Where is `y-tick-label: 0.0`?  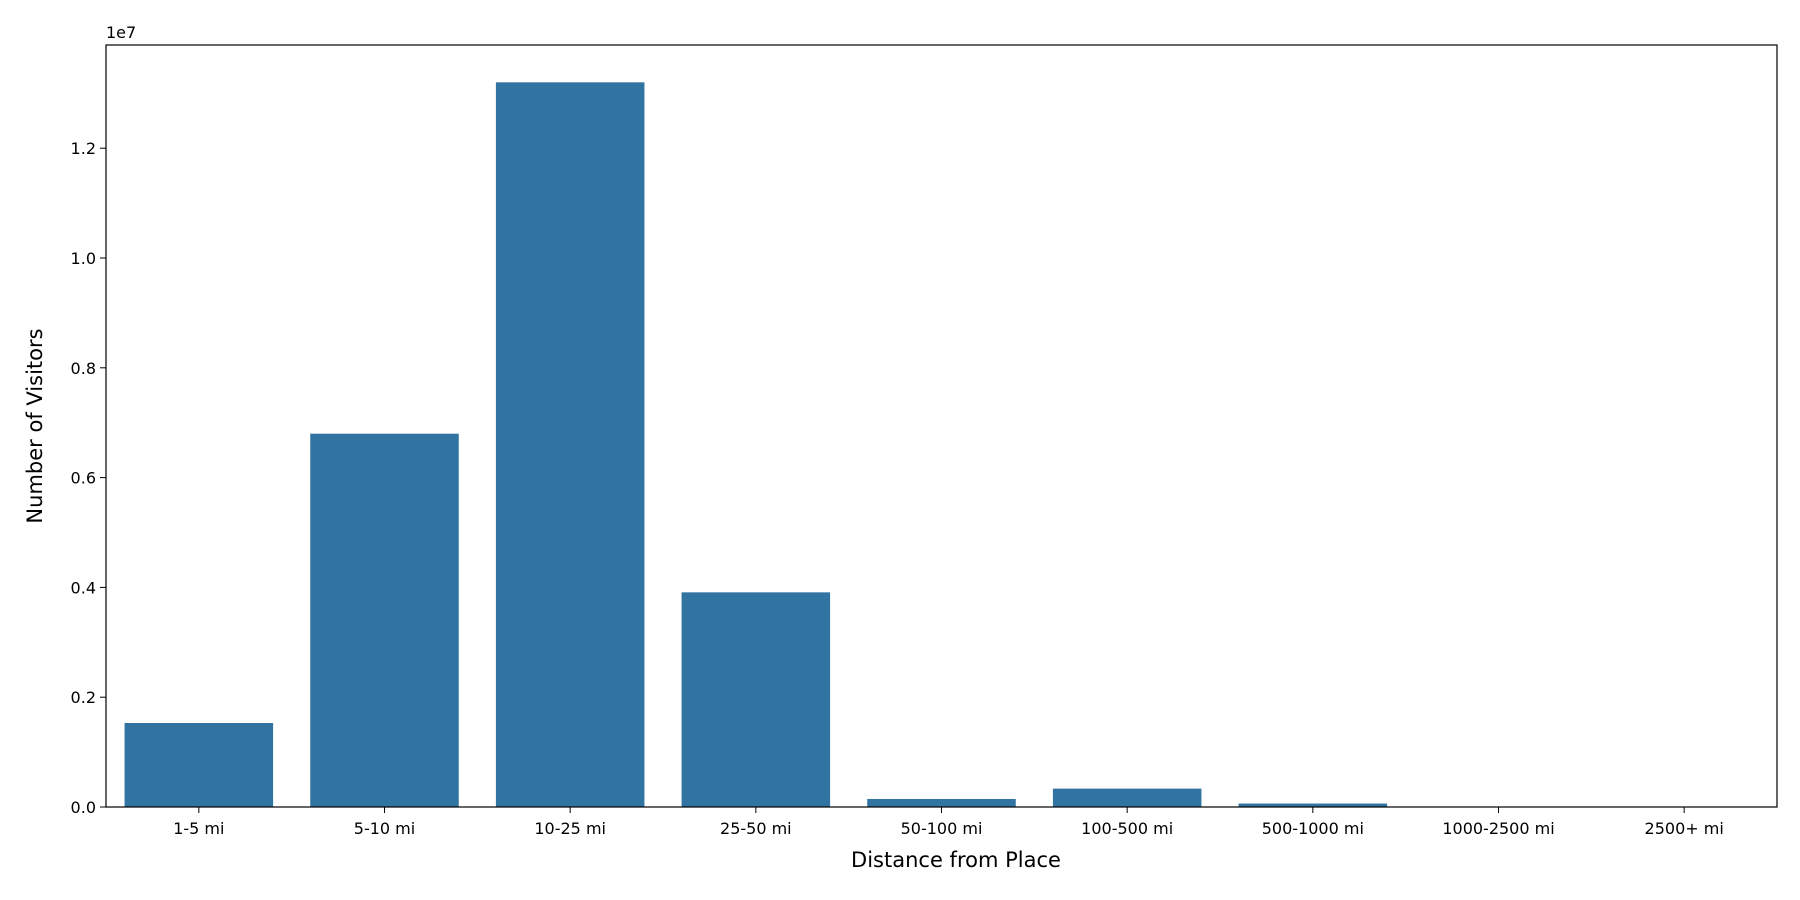 y-tick-label: 0.0 is located at coordinates (83, 807).